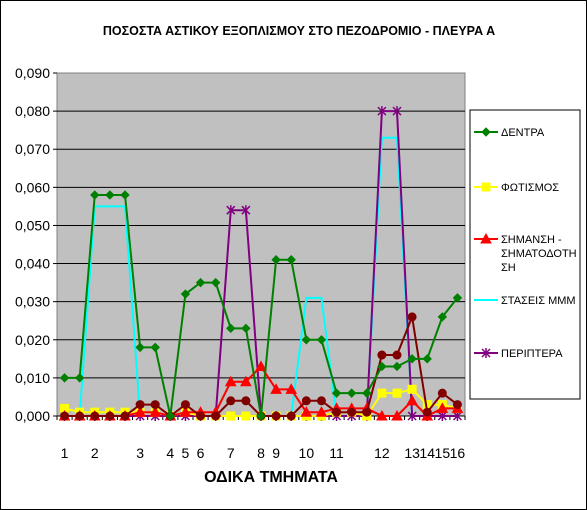  What do you see at coordinates (532, 354) in the screenshot?
I see `legend-label: ΠΕΡΙΠΤΕΡΑ` at bounding box center [532, 354].